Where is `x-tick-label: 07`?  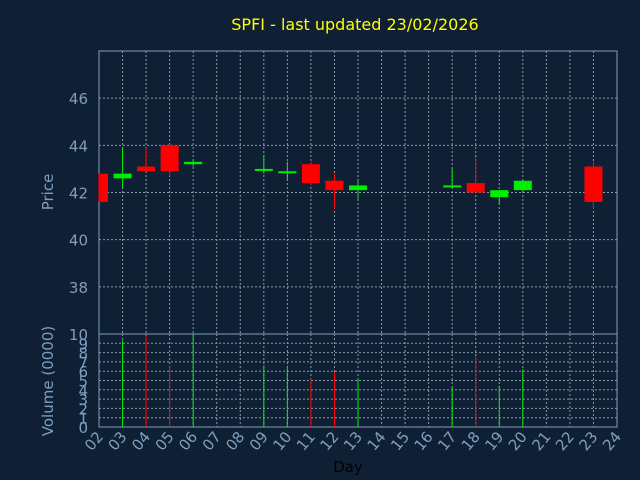 x-tick-label: 07 is located at coordinates (212, 441).